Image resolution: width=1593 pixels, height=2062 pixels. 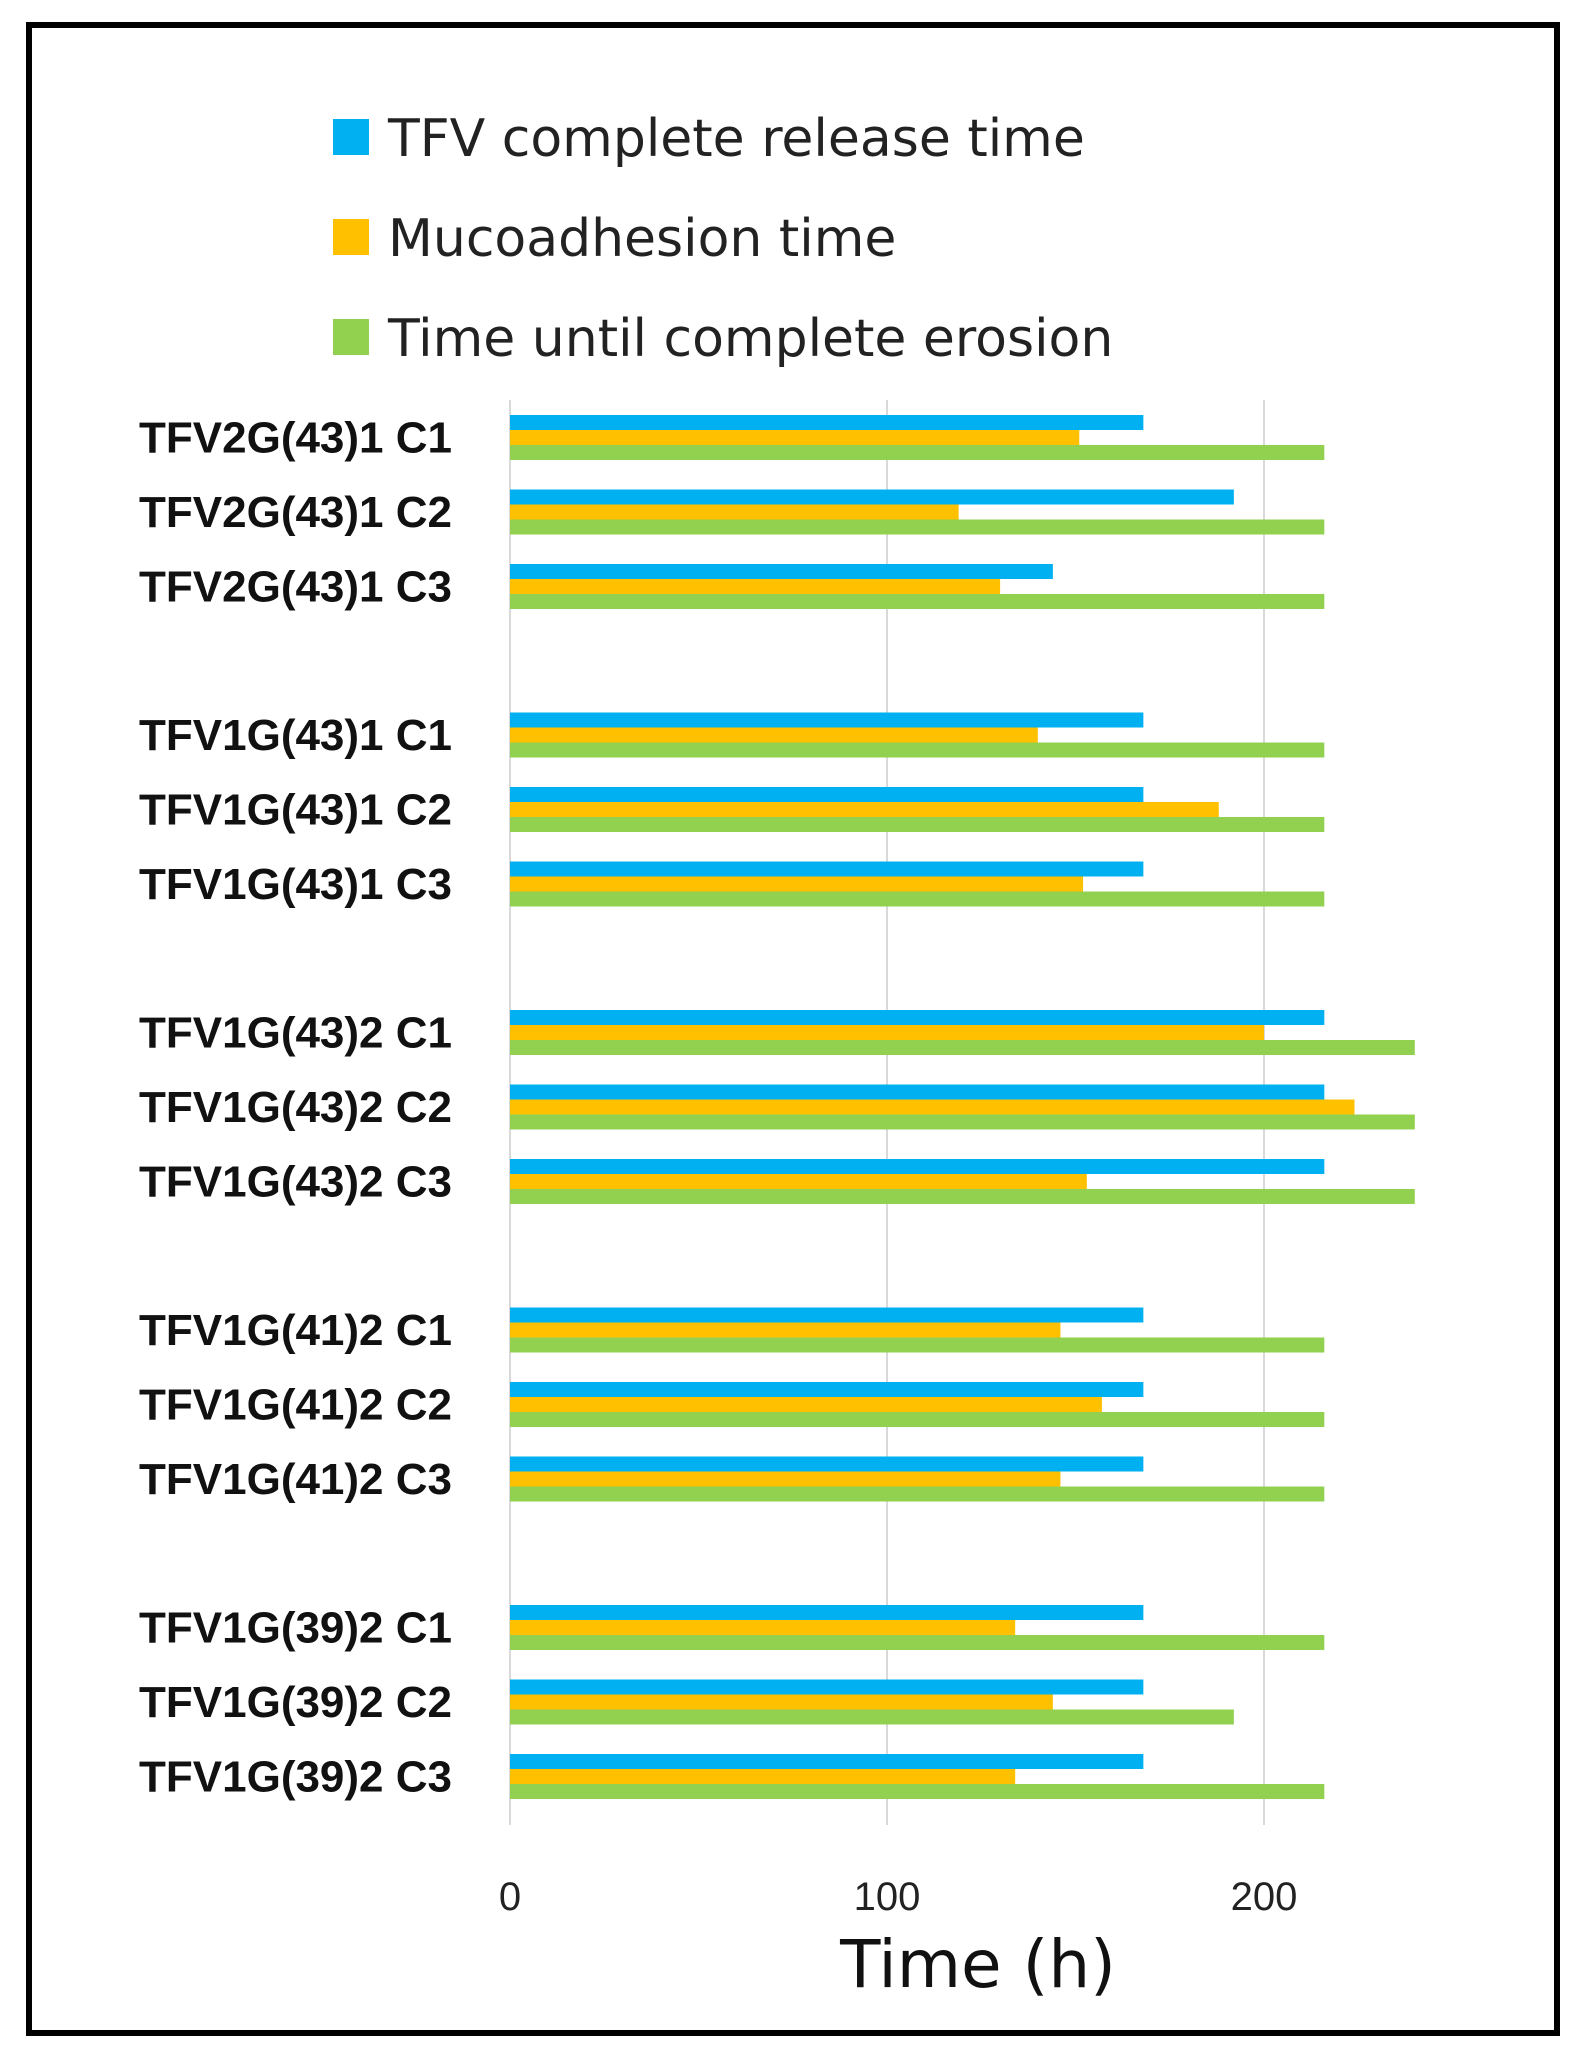 What do you see at coordinates (785, 1330) in the screenshot?
I see `bar-mucoadhesion-time-tfv1g-41-2-c1` at bounding box center [785, 1330].